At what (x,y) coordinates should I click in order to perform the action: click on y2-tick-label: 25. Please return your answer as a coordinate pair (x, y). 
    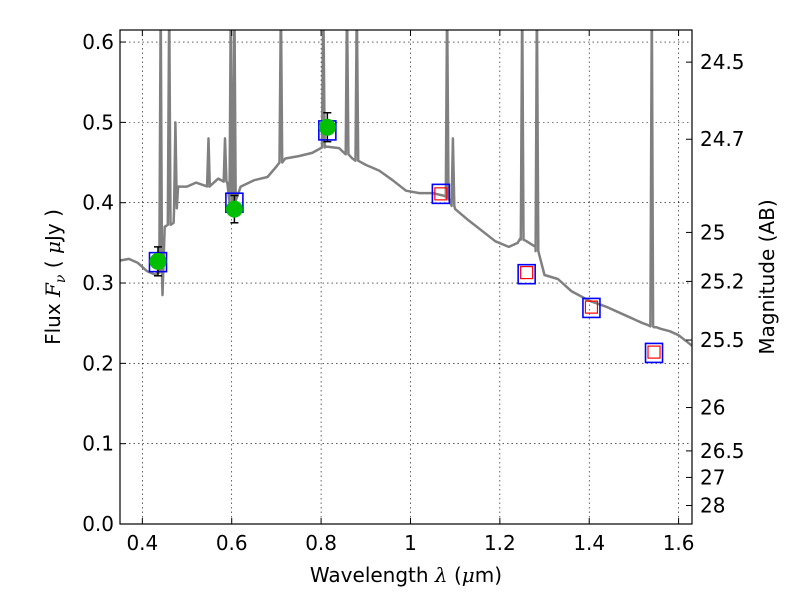
    Looking at the image, I should click on (712, 232).